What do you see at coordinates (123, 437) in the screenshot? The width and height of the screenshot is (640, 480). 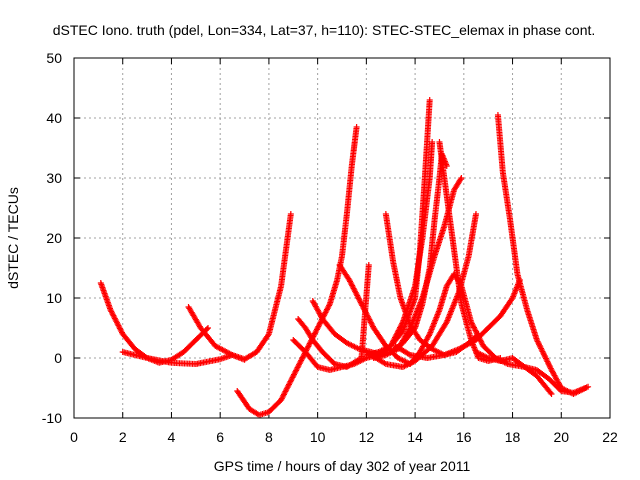 I see `x-tick-label: 2` at bounding box center [123, 437].